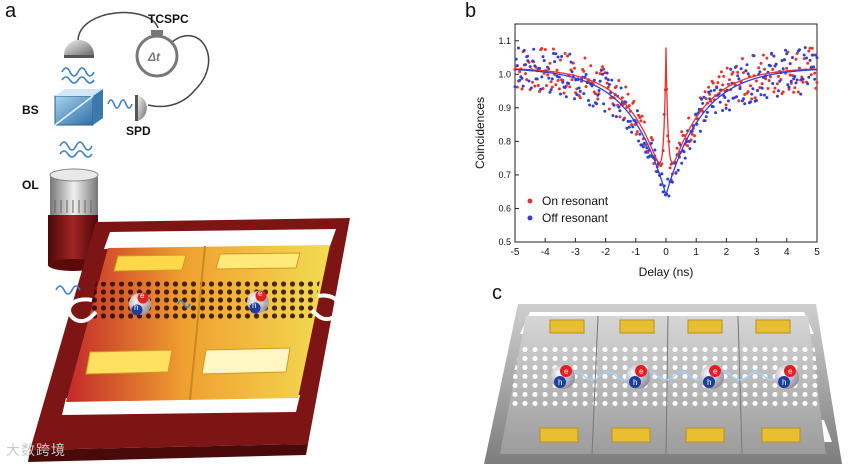  What do you see at coordinates (82, 310) in the screenshot?
I see `waveguide-loop` at bounding box center [82, 310].